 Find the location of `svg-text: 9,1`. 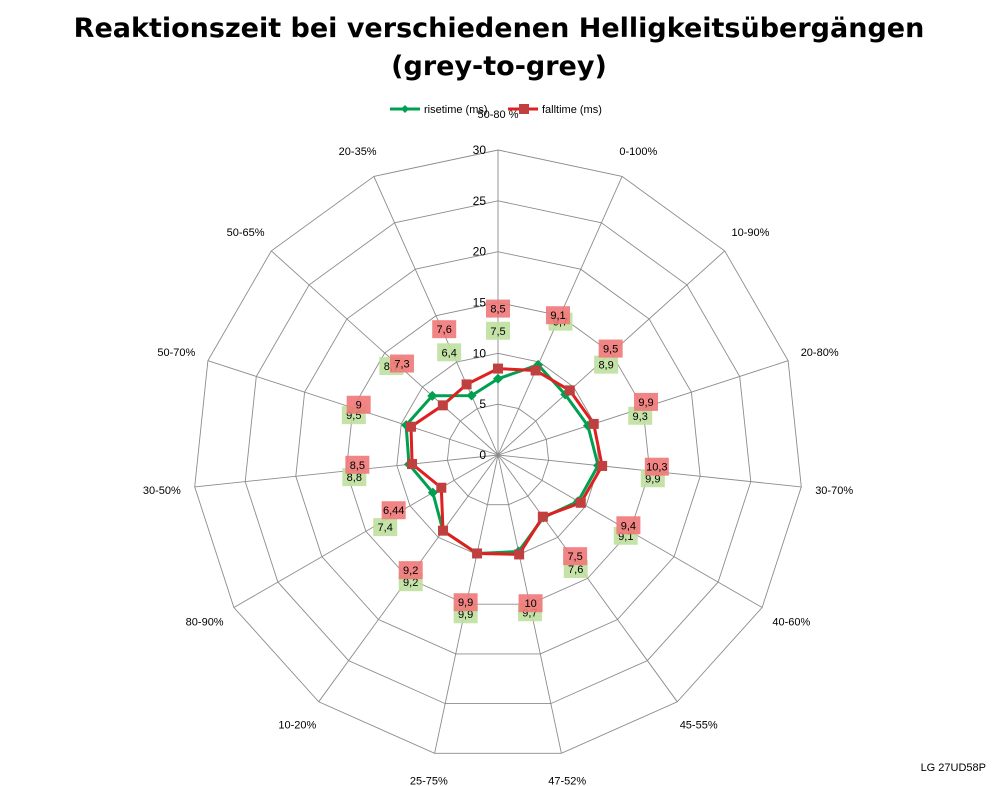

svg-text: 9,1 is located at coordinates (557, 316).